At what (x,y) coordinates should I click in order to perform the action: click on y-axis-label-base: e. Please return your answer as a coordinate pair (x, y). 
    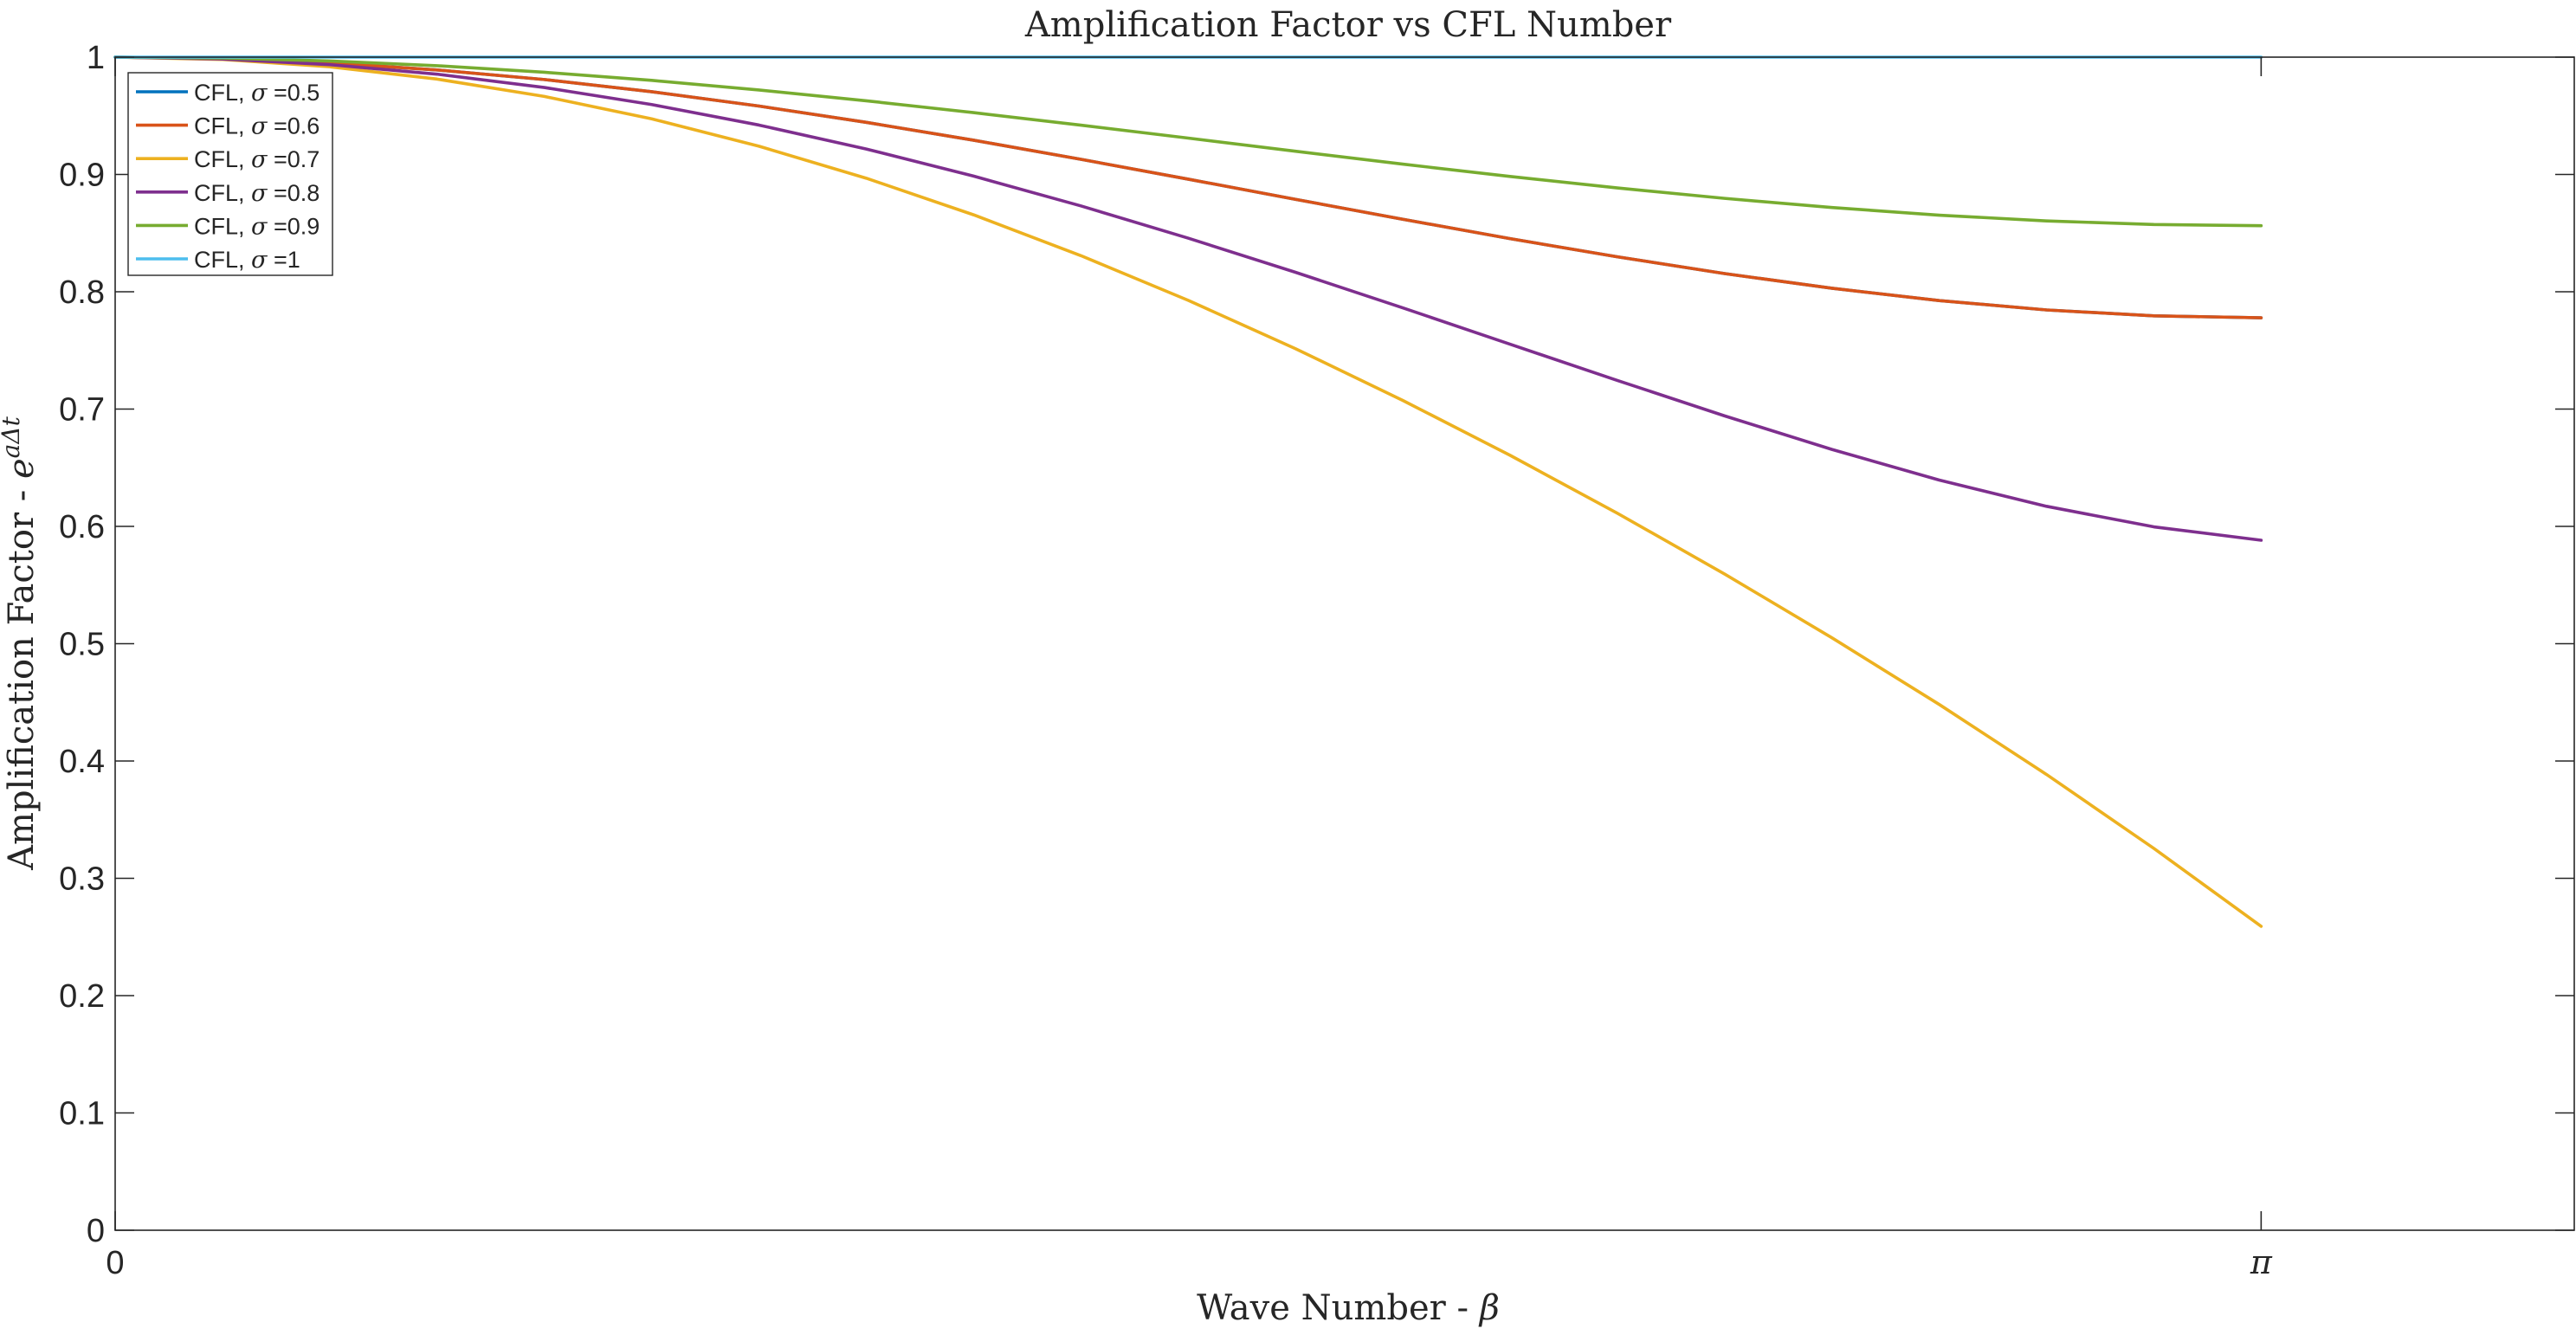
    Looking at the image, I should click on (22, 468).